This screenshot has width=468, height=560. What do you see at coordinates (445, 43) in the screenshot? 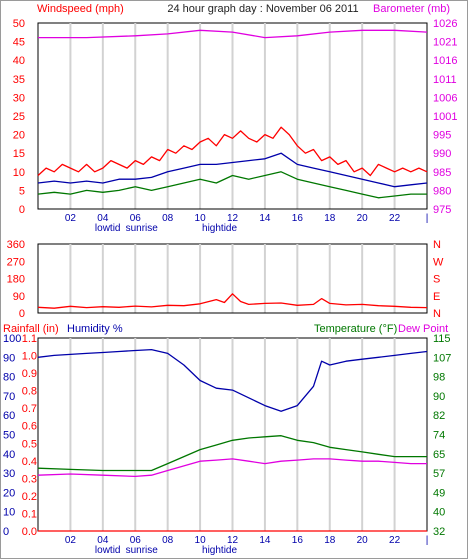
I see `barometer-tick-label: 1021` at bounding box center [445, 43].